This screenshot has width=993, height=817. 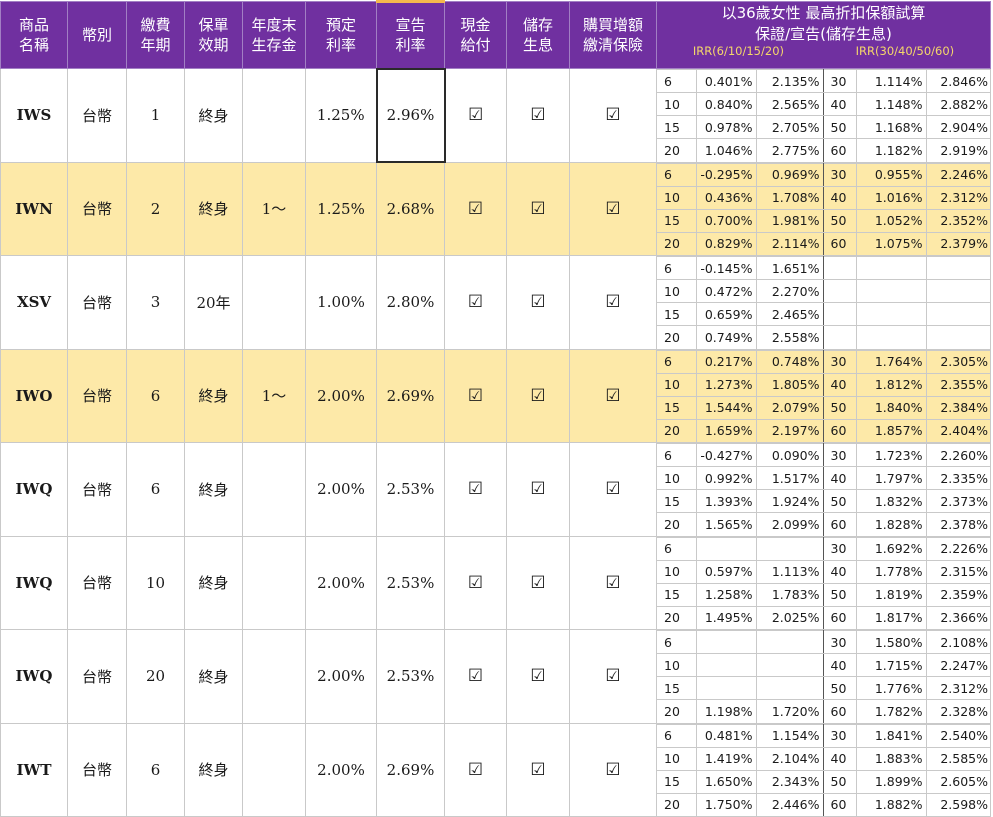 What do you see at coordinates (155, 395) in the screenshot?
I see `payment-term-cell: 6` at bounding box center [155, 395].